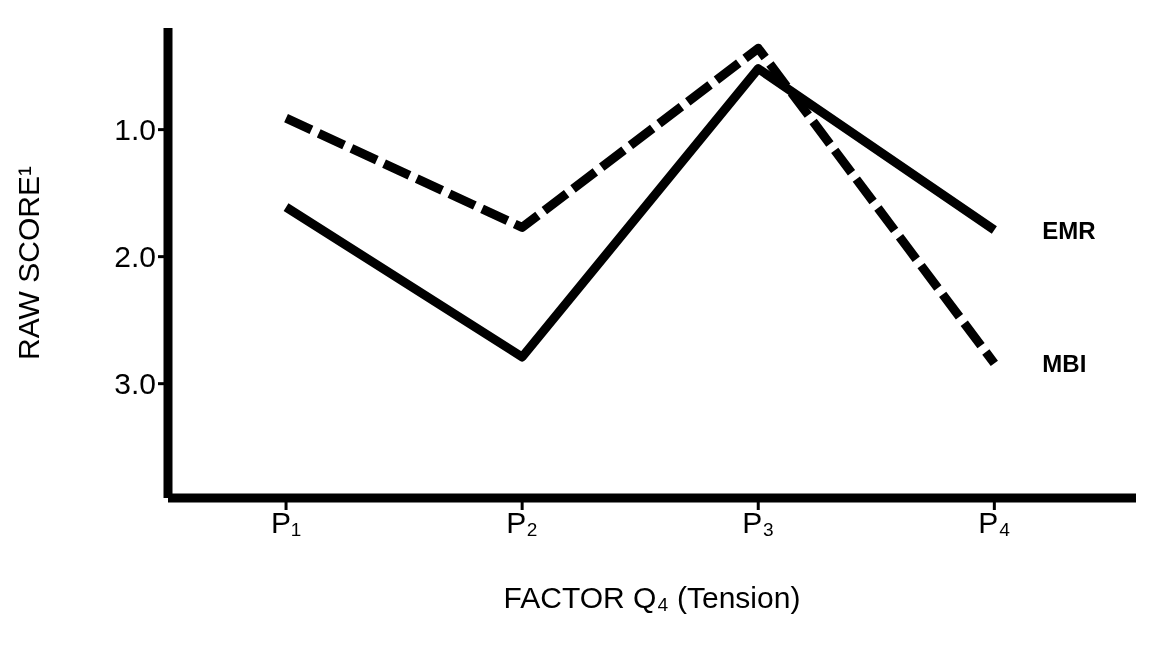 The image size is (1154, 657). What do you see at coordinates (522, 523) in the screenshot?
I see `x-tick-label: P₂` at bounding box center [522, 523].